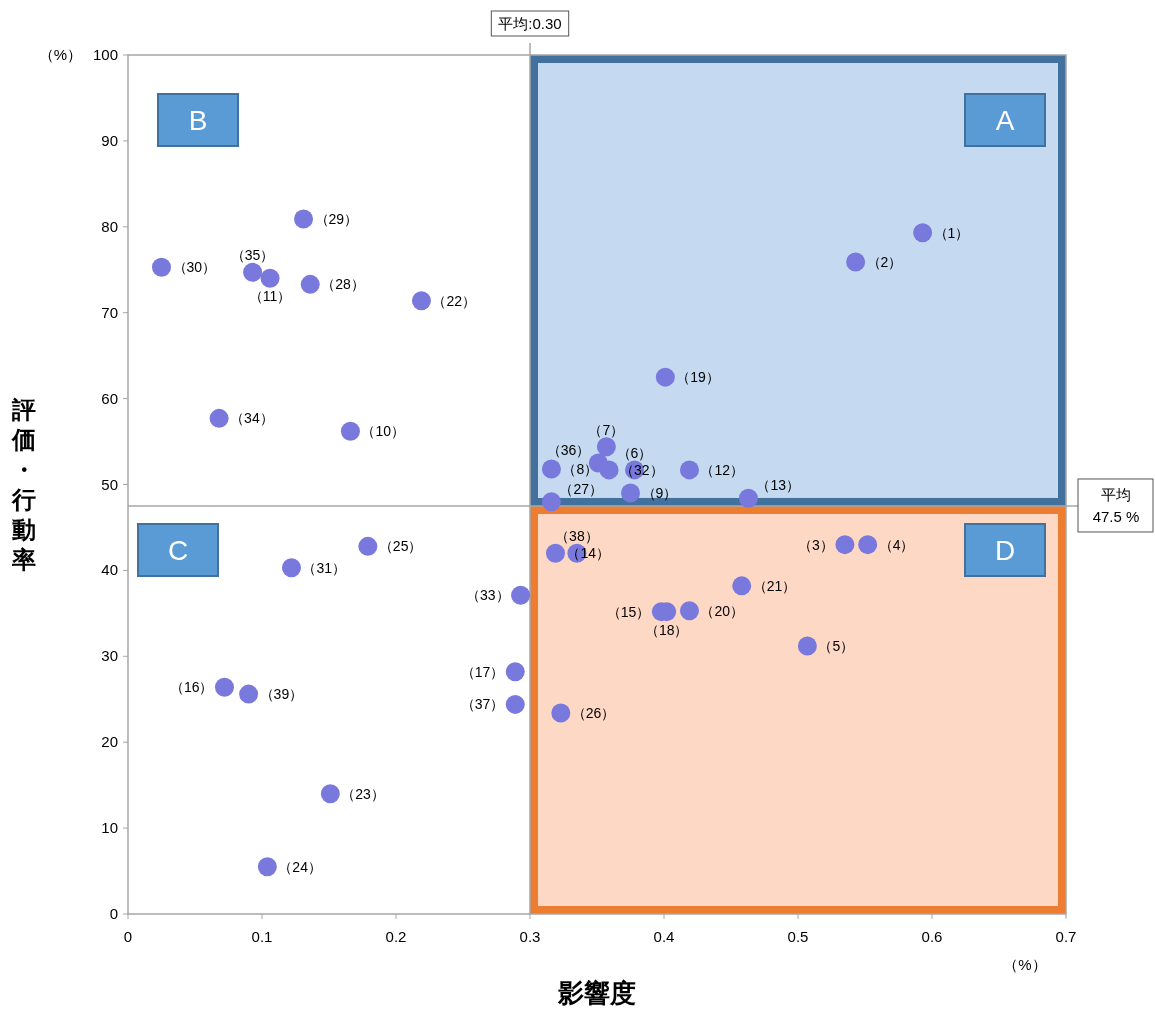 Image resolution: width=1155 pixels, height=1010 pixels. I want to click on x-axis-title: 影響度, so click(596, 993).